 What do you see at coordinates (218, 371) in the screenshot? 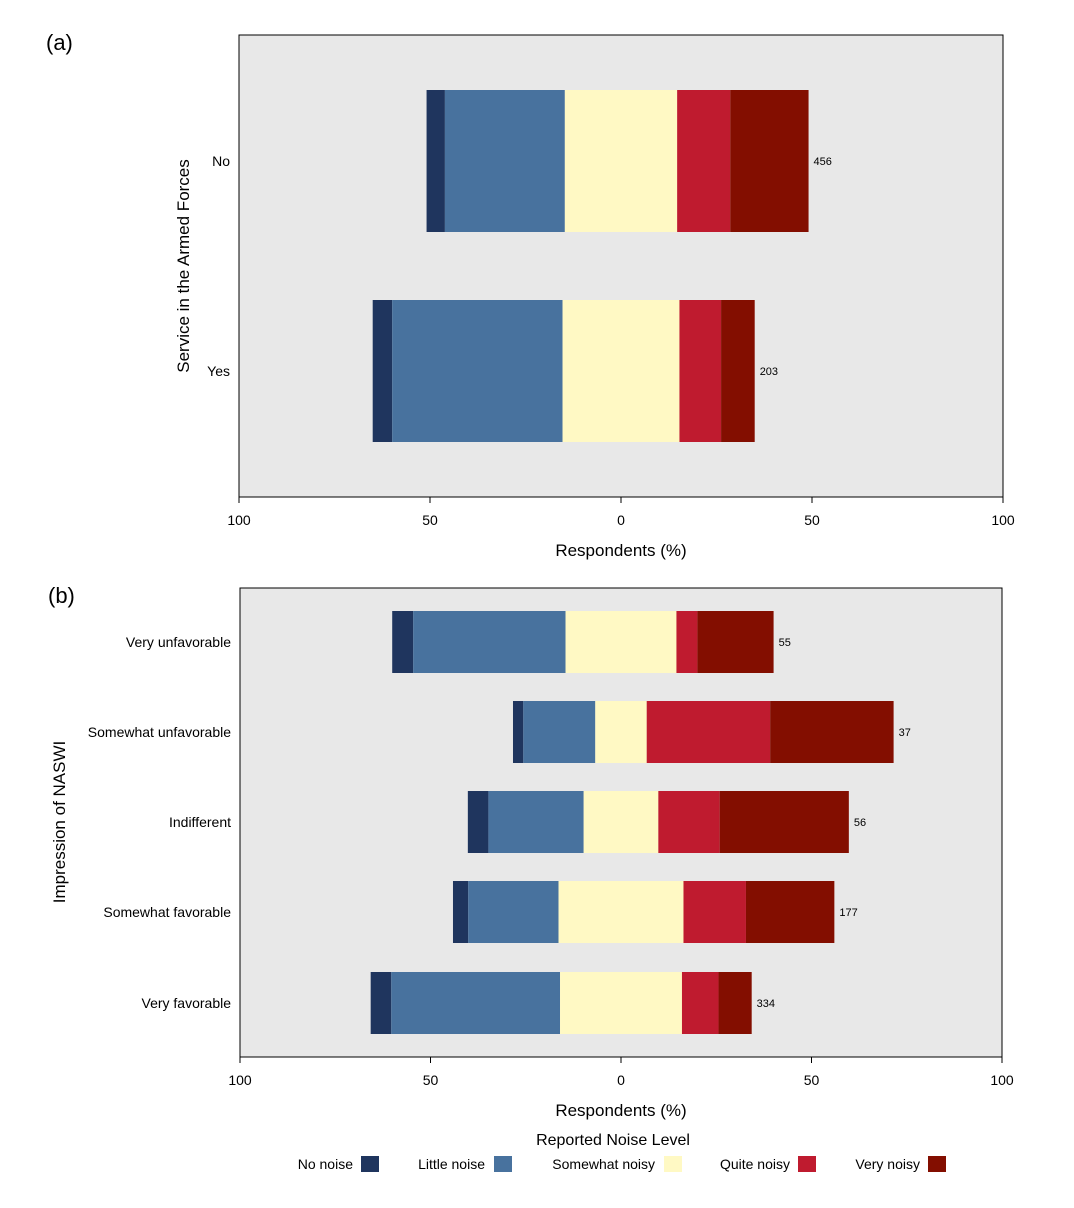
I see `panel-a-category-label: Yes` at bounding box center [218, 371].